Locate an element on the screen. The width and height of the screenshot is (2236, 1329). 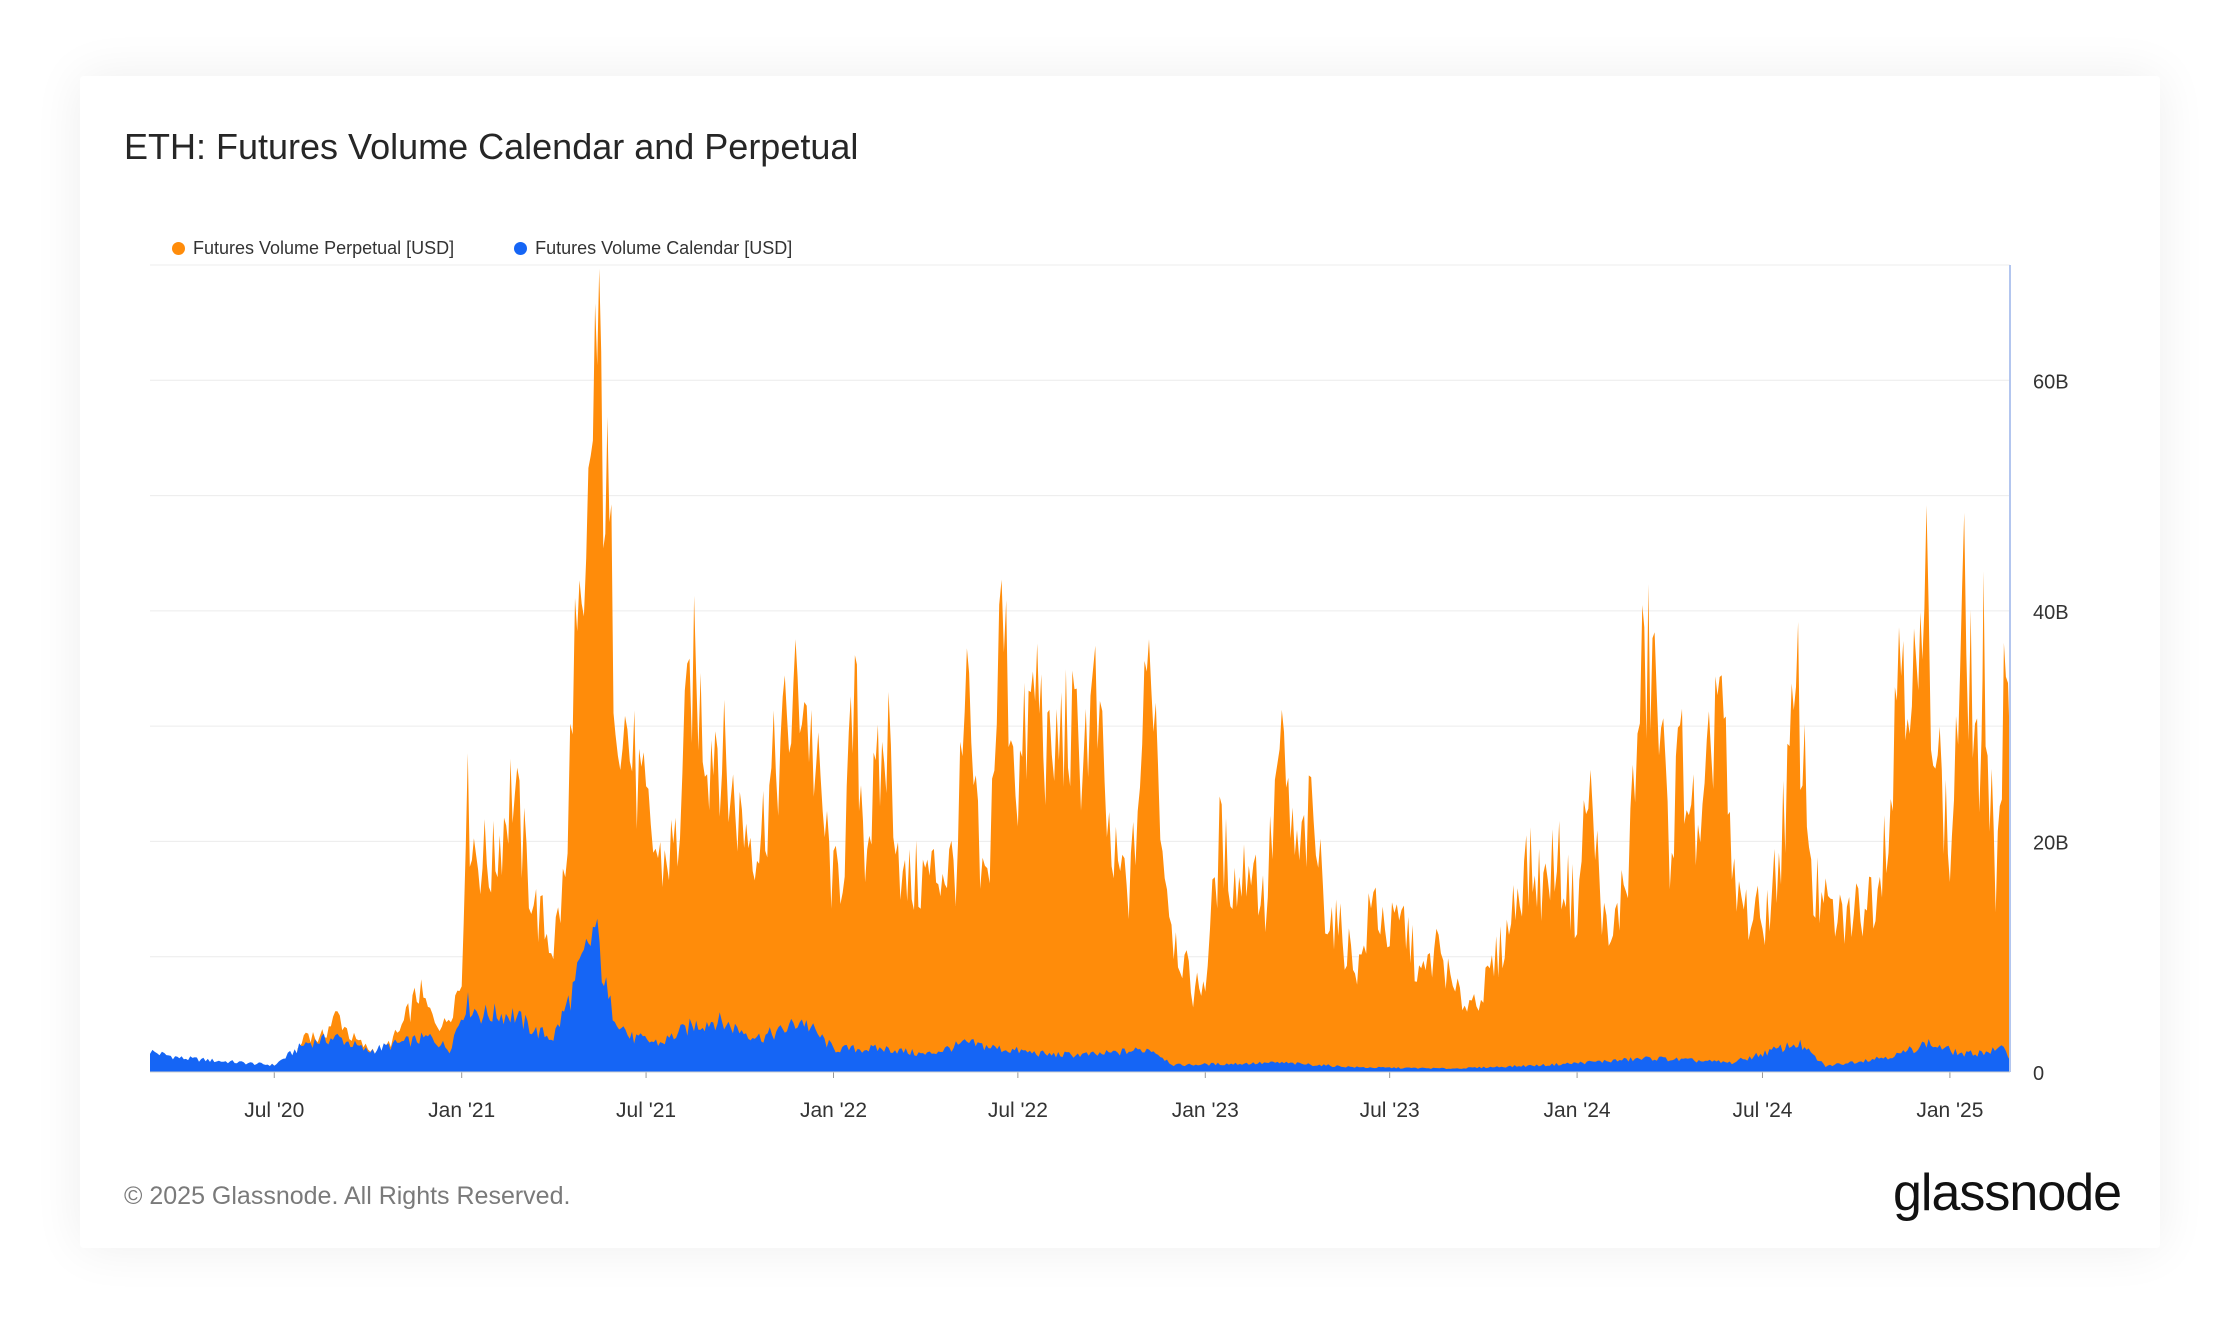
legend-item-perpetual: Futures Volume Perpetual [USD] is located at coordinates (313, 248).